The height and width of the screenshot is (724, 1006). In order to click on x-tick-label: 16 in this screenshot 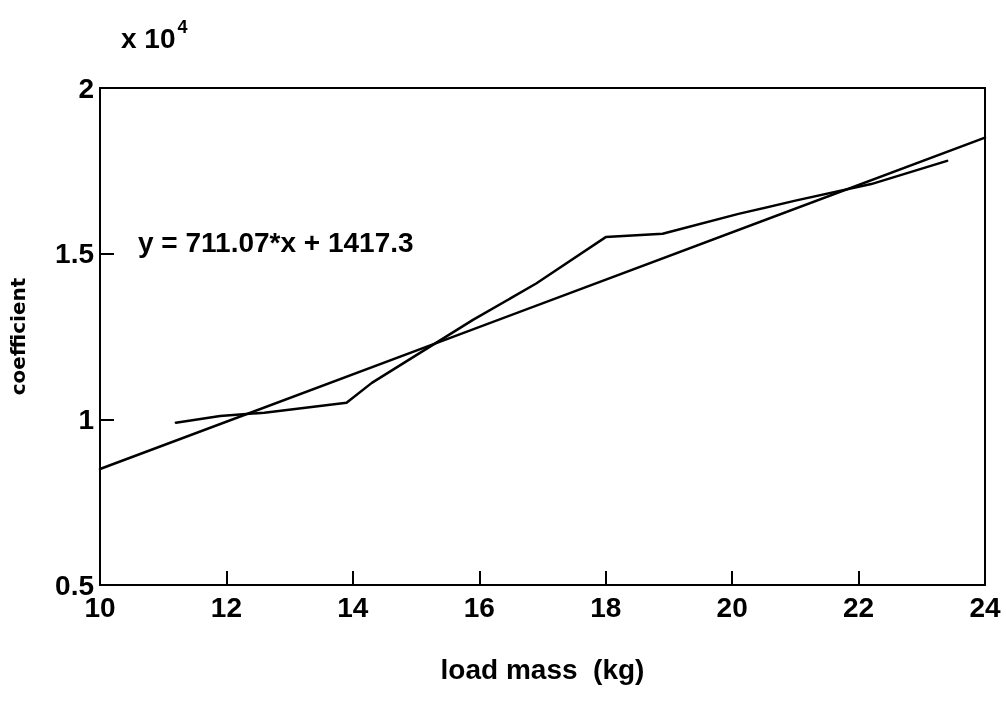, I will do `click(479, 607)`.